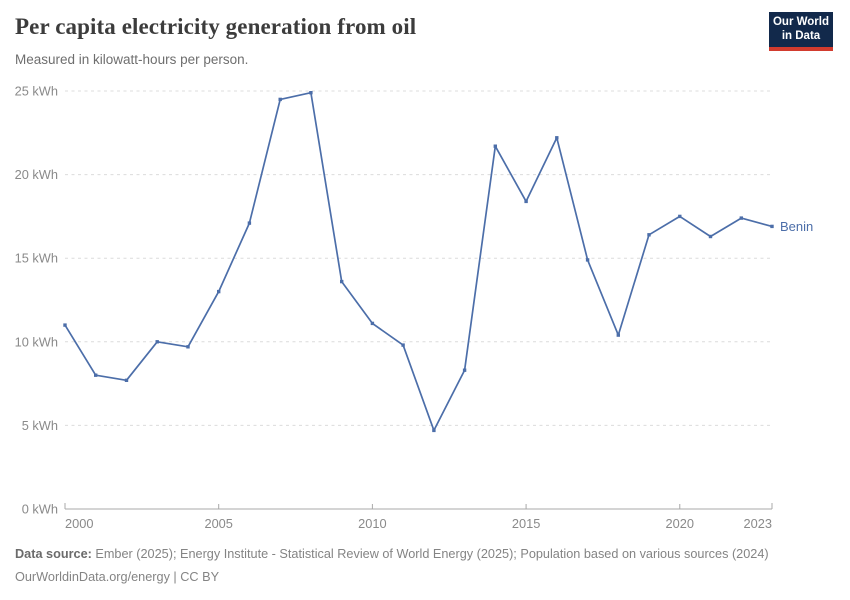 This screenshot has height=600, width=850. I want to click on y-tick-label: 0 kWh, so click(40, 509).